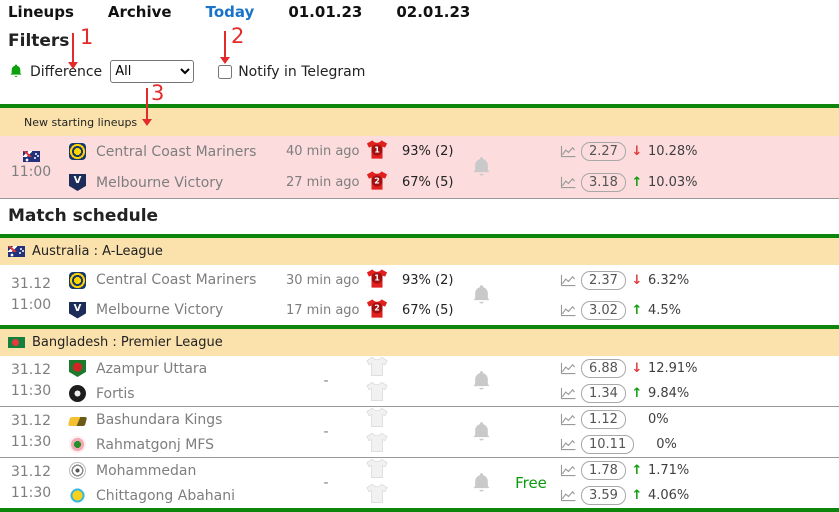 This screenshot has height=512, width=839. Describe the element at coordinates (225, 71) in the screenshot. I see `telegram-checkbox` at that location.